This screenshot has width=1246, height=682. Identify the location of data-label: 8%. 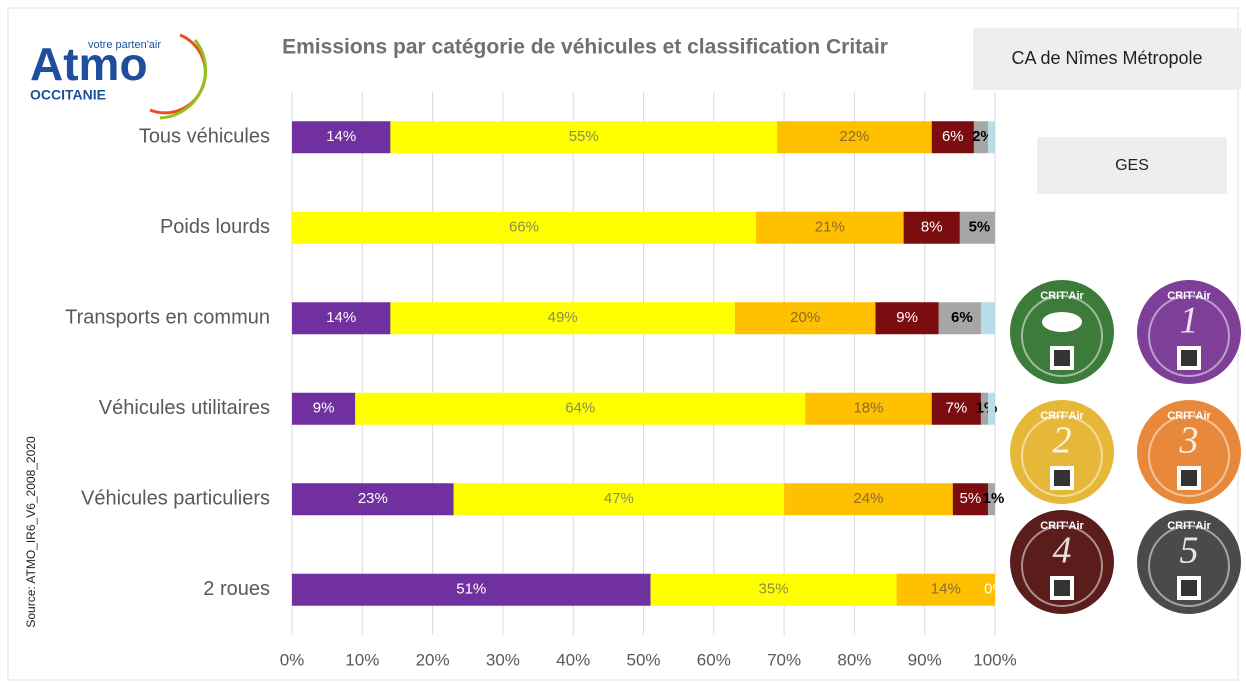
(932, 227).